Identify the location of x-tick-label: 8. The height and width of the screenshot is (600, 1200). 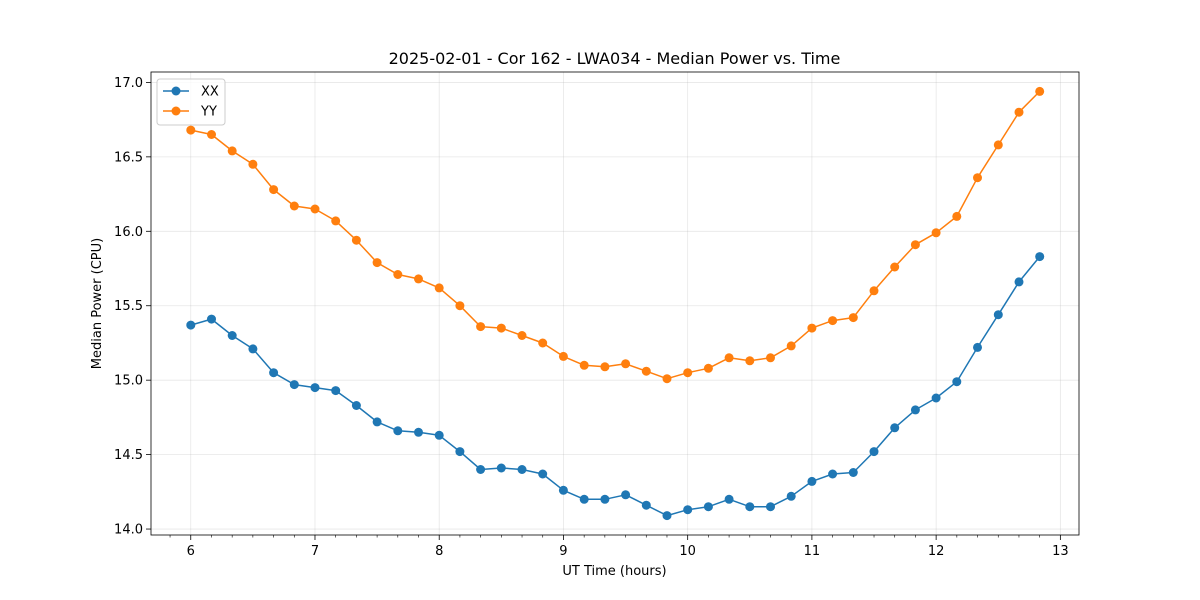
(439, 551).